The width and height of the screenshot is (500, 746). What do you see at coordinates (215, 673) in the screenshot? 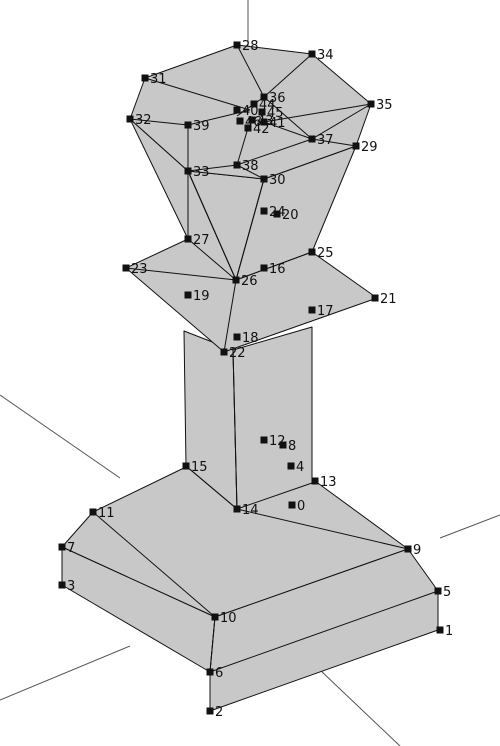
I see `vertex-6: 6` at bounding box center [215, 673].